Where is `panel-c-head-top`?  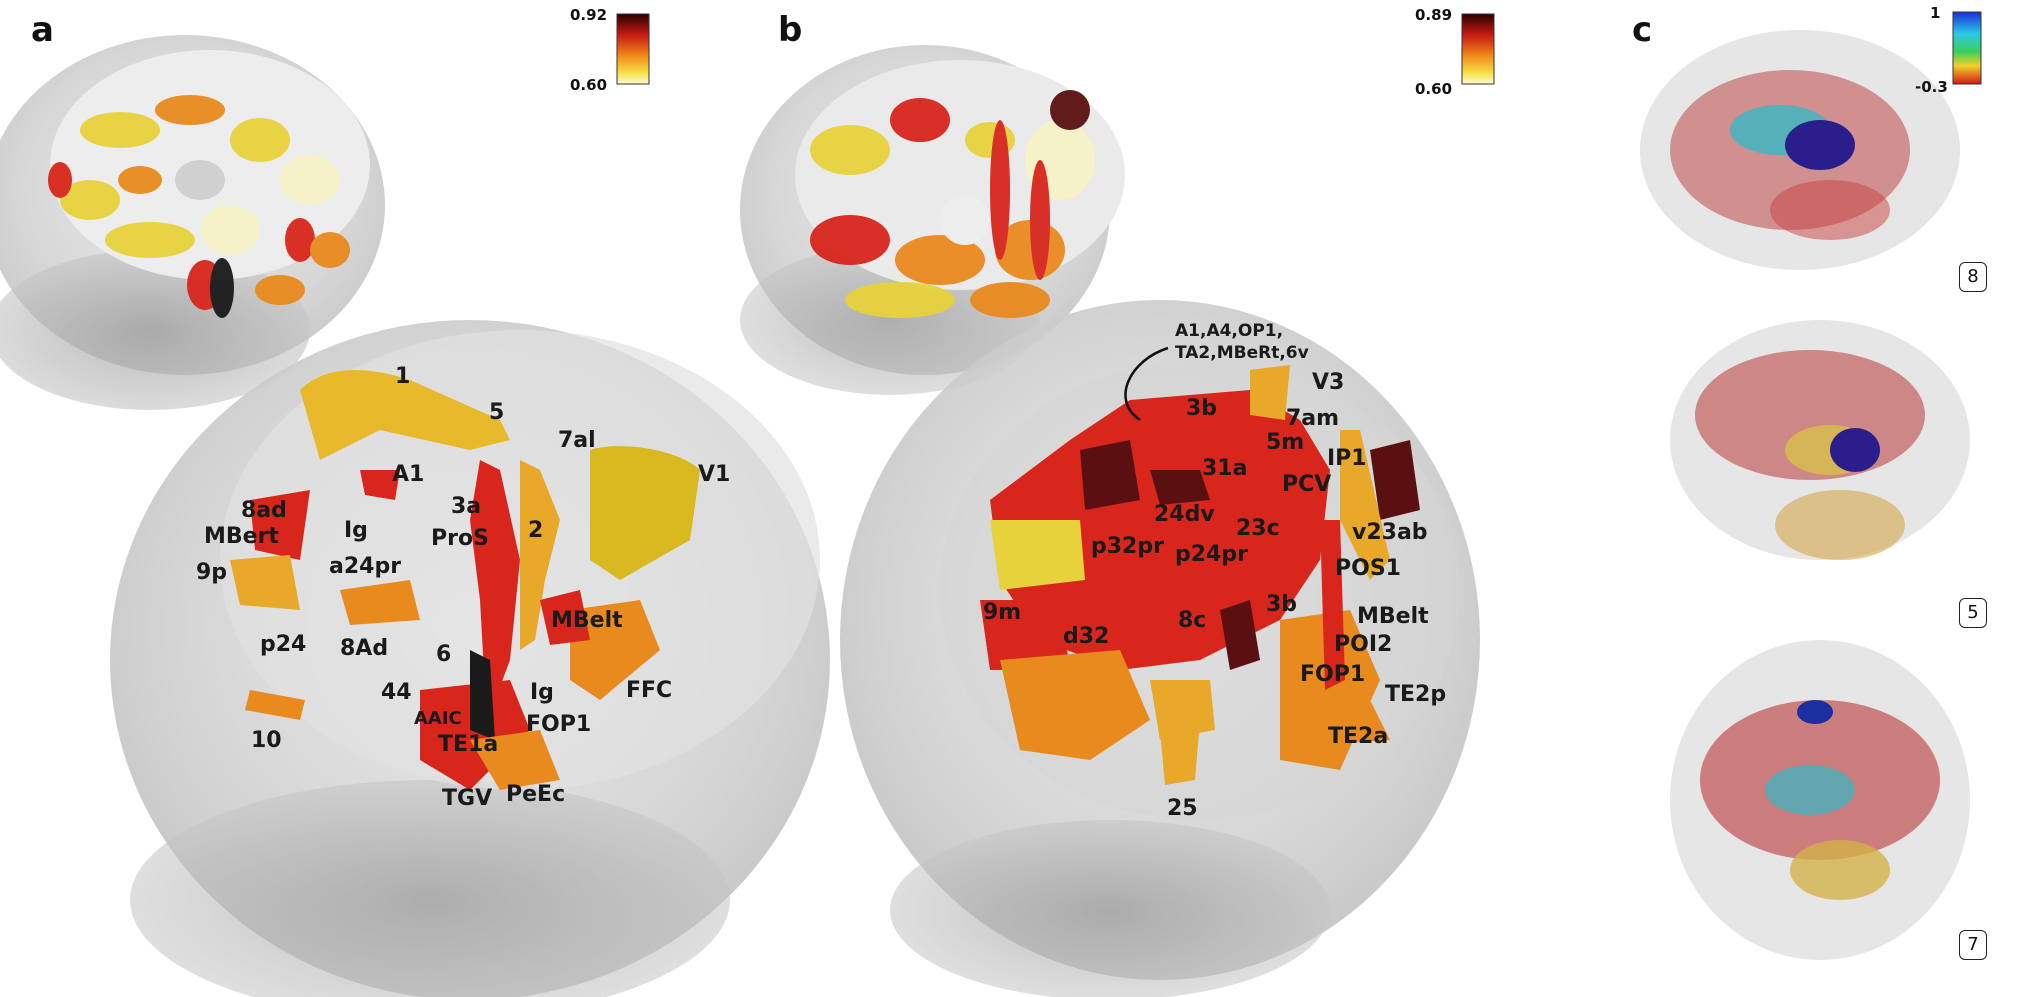
panel-c-head-top is located at coordinates (1800, 150).